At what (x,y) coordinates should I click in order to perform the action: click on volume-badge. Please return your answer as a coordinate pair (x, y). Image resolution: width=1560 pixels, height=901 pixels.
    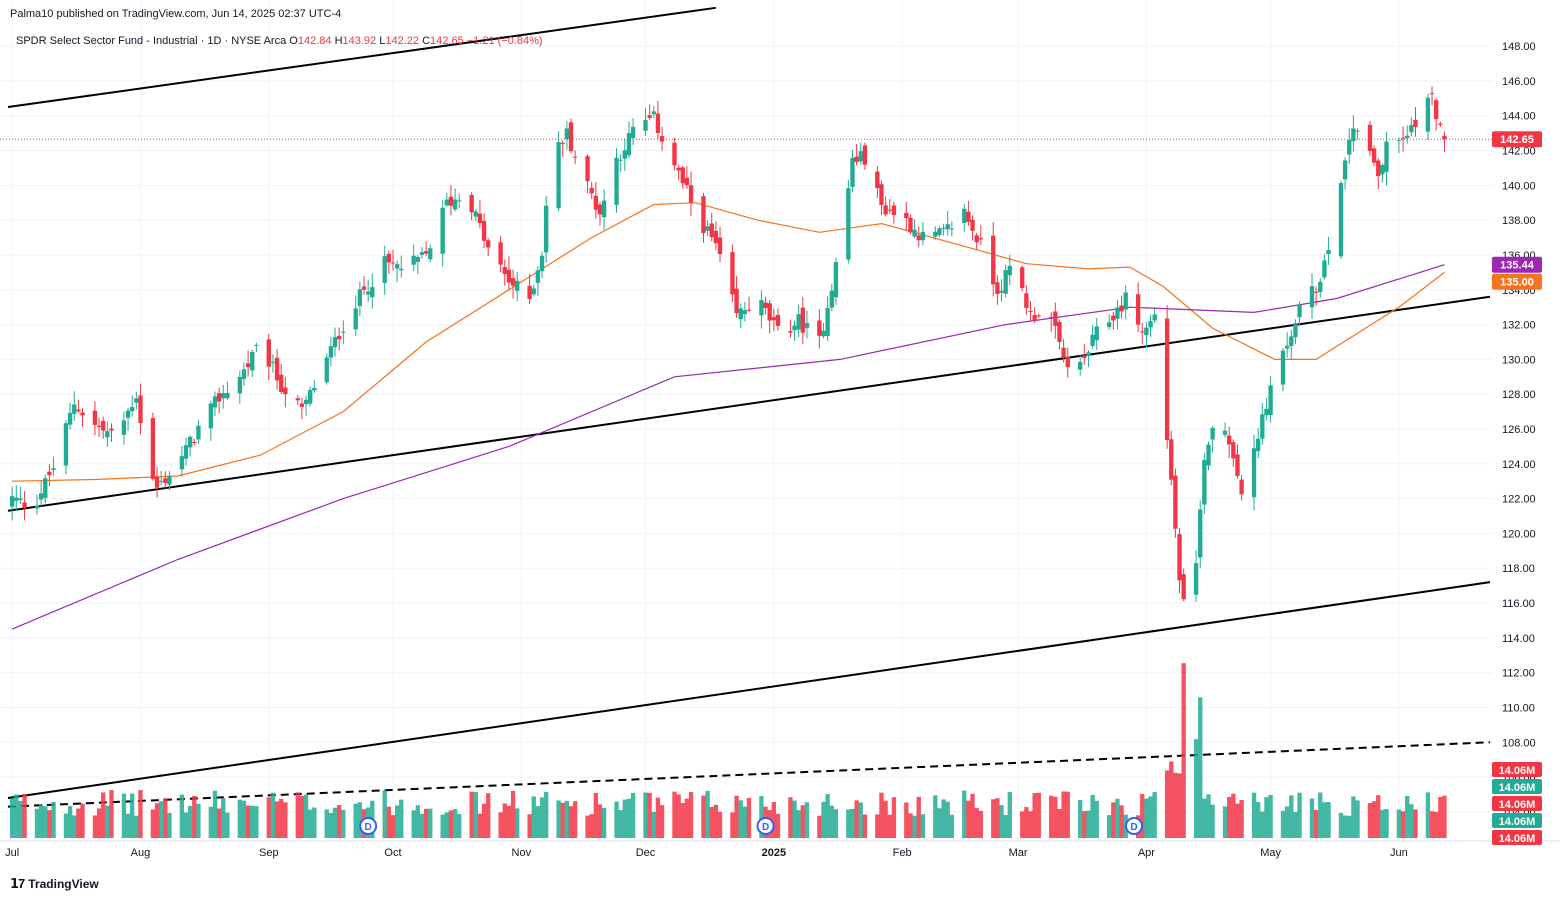
    Looking at the image, I should click on (1517, 786).